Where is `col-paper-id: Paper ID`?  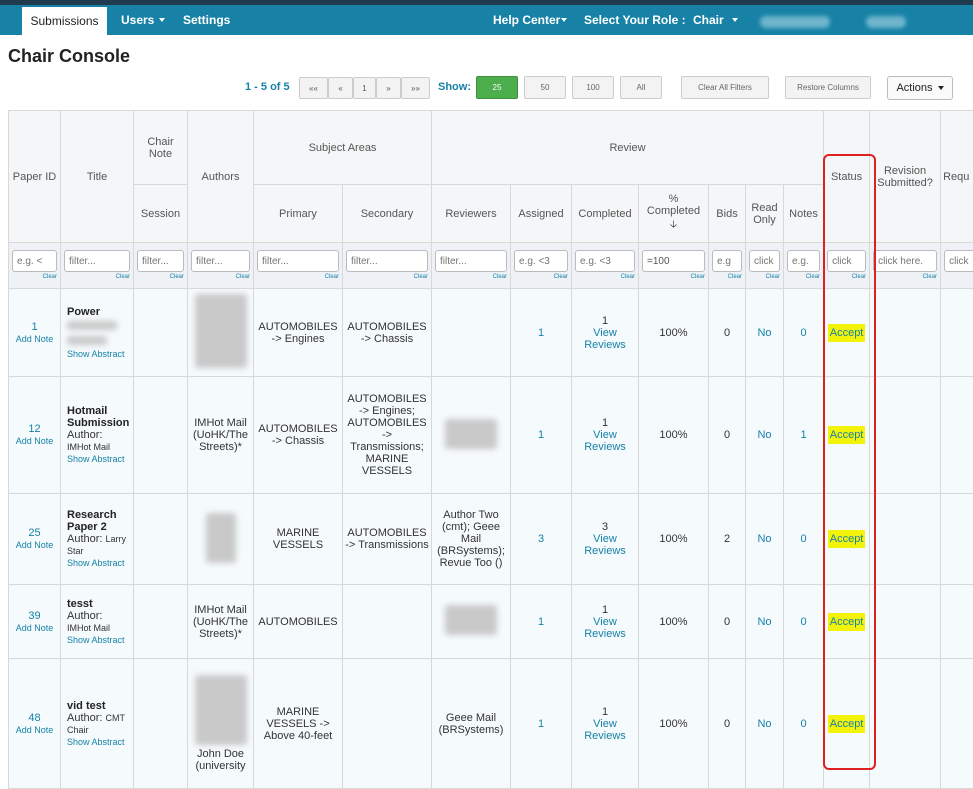
col-paper-id: Paper ID is located at coordinates (35, 177).